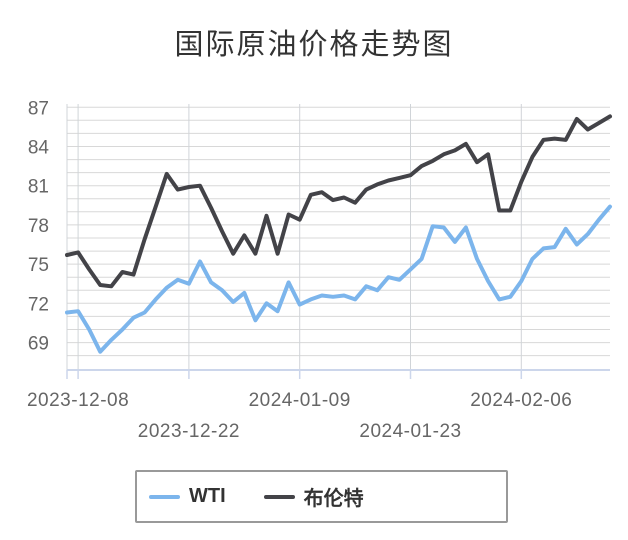 This screenshot has height=540, width=628. I want to click on y-axis-label: 84, so click(39, 148).